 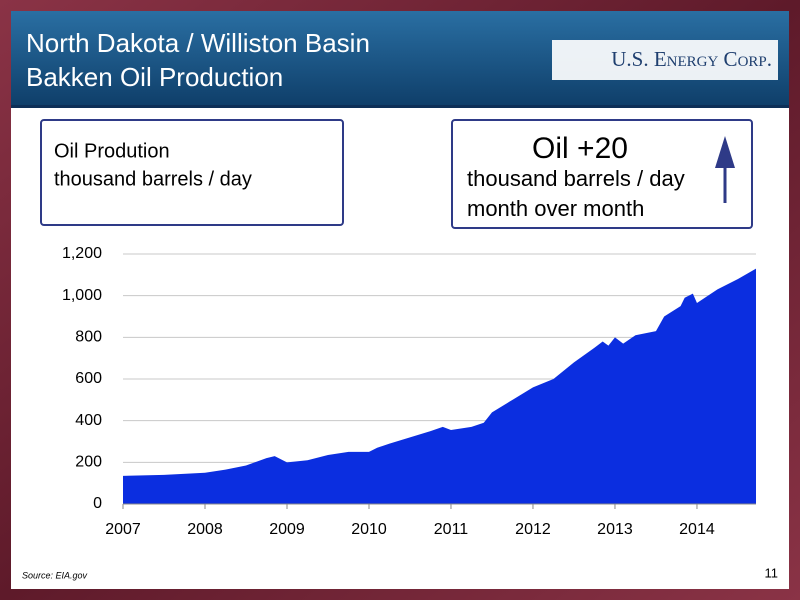 I want to click on y-tick-label: 400, so click(x=88, y=420).